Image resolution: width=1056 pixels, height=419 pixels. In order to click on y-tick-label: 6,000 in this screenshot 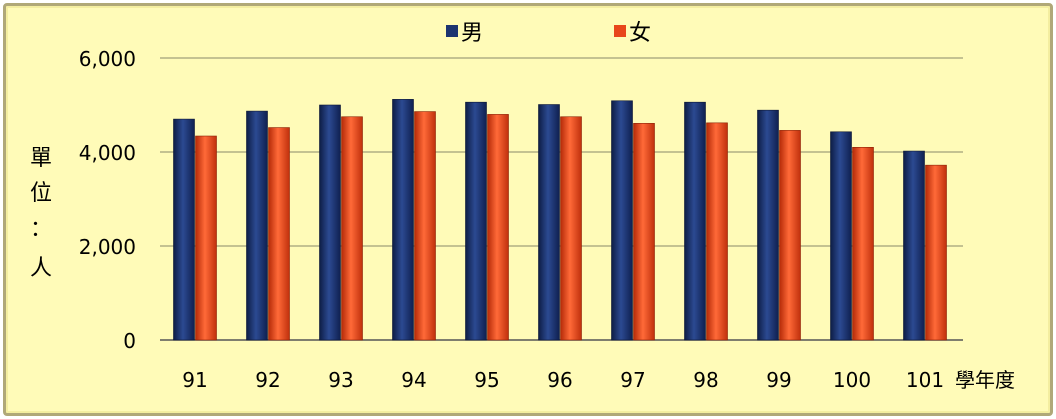, I will do `click(107, 59)`.